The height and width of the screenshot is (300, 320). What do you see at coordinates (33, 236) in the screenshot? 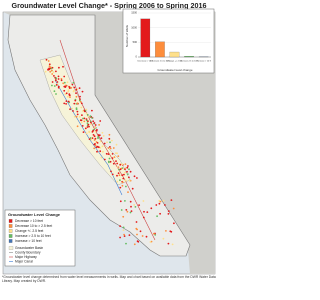
I see `legend-label: Increase > 2.5 to 10 feet` at bounding box center [33, 236].